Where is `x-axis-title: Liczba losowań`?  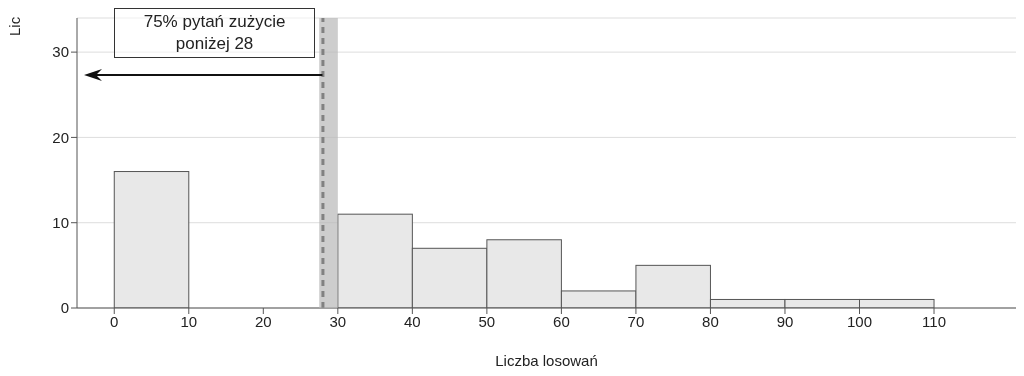
x-axis-title: Liczba losowań is located at coordinates (546, 360).